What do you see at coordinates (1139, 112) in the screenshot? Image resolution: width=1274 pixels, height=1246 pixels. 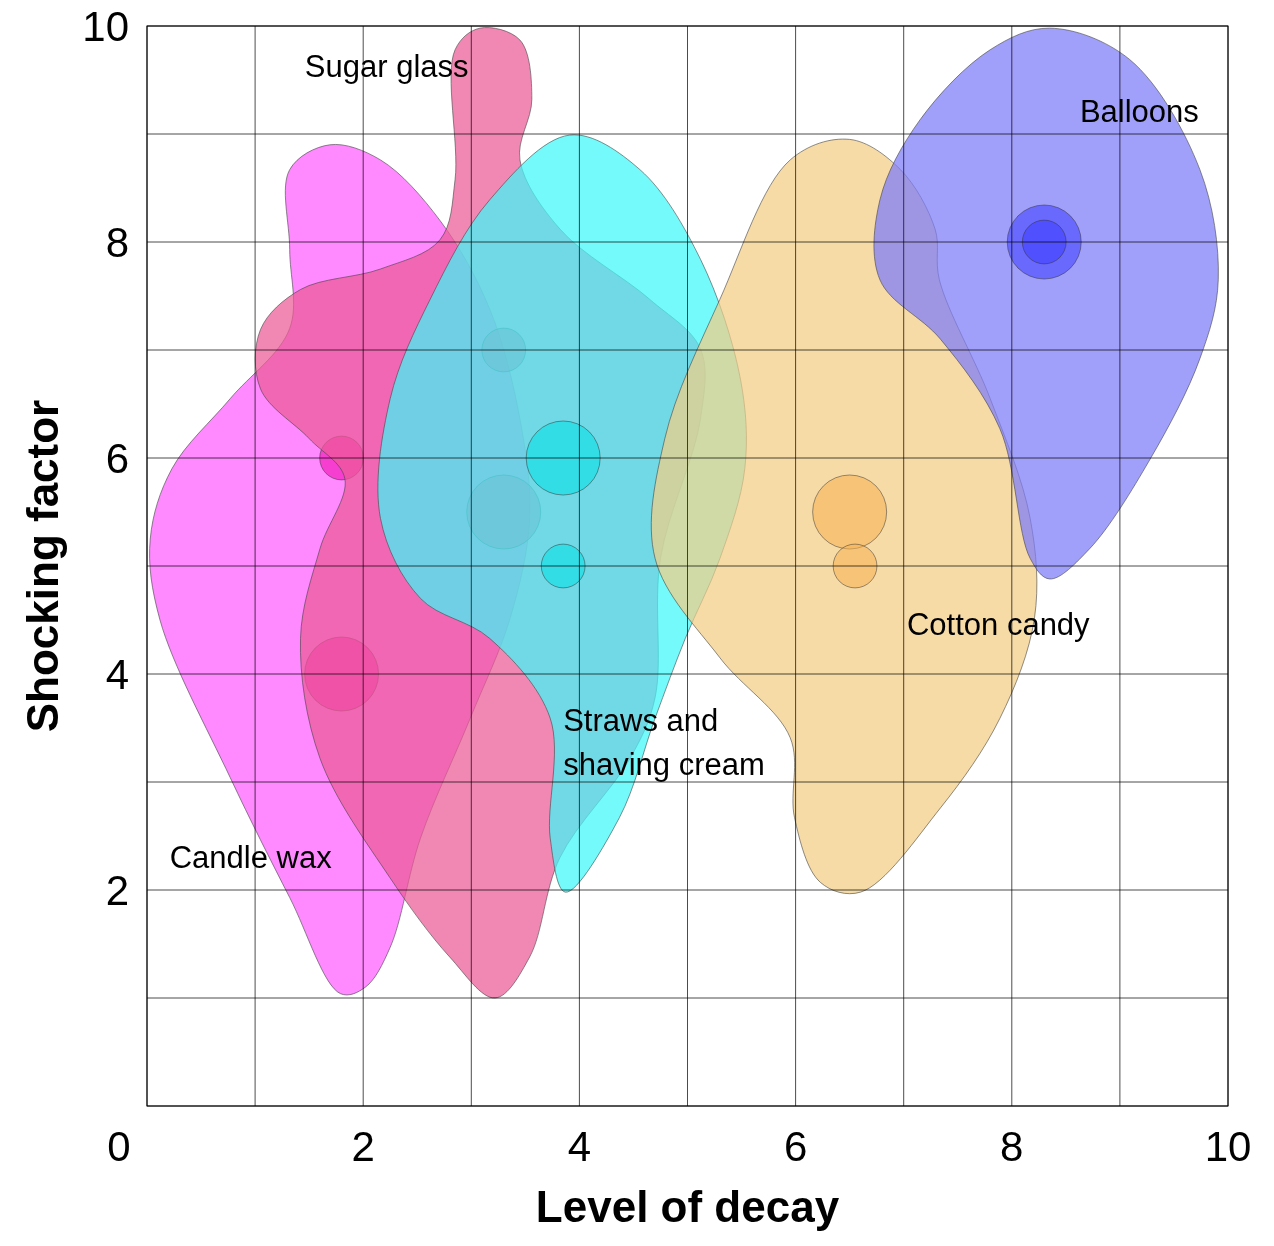 I see `series-label: Balloons` at bounding box center [1139, 112].